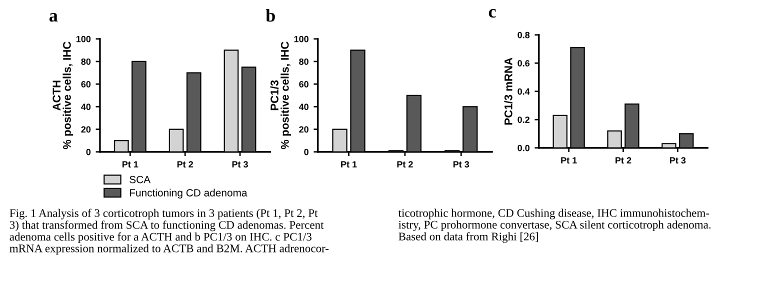  I want to click on y-tick-label: 0.2, so click(524, 119).